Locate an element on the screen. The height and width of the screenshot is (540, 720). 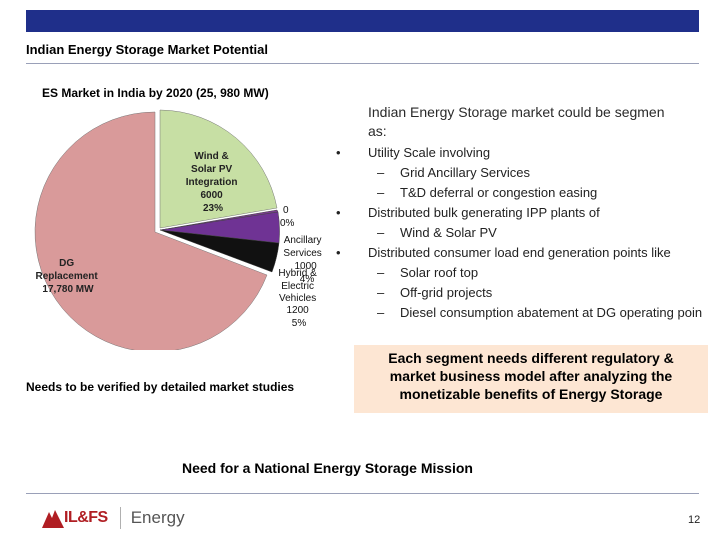
intro-line: as: is located at coordinates (377, 131).